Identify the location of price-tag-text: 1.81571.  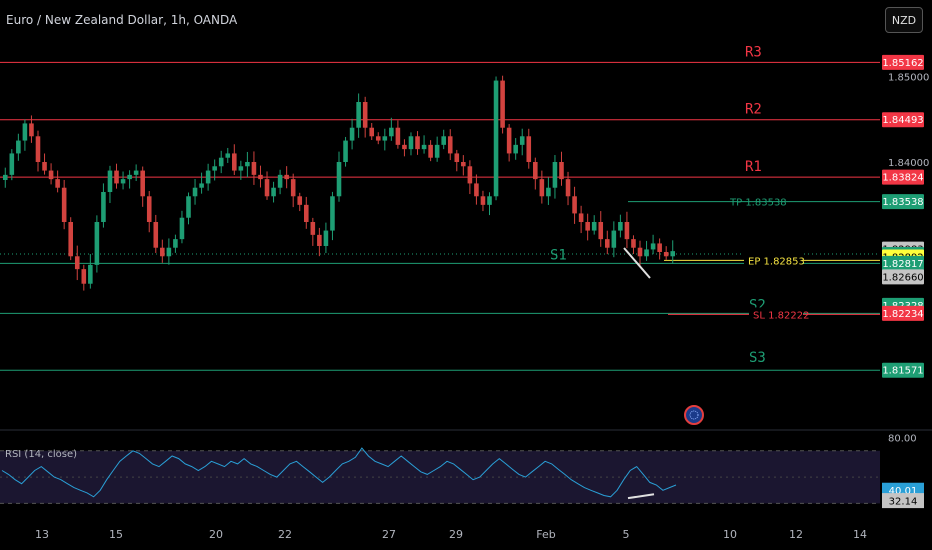
(902, 371).